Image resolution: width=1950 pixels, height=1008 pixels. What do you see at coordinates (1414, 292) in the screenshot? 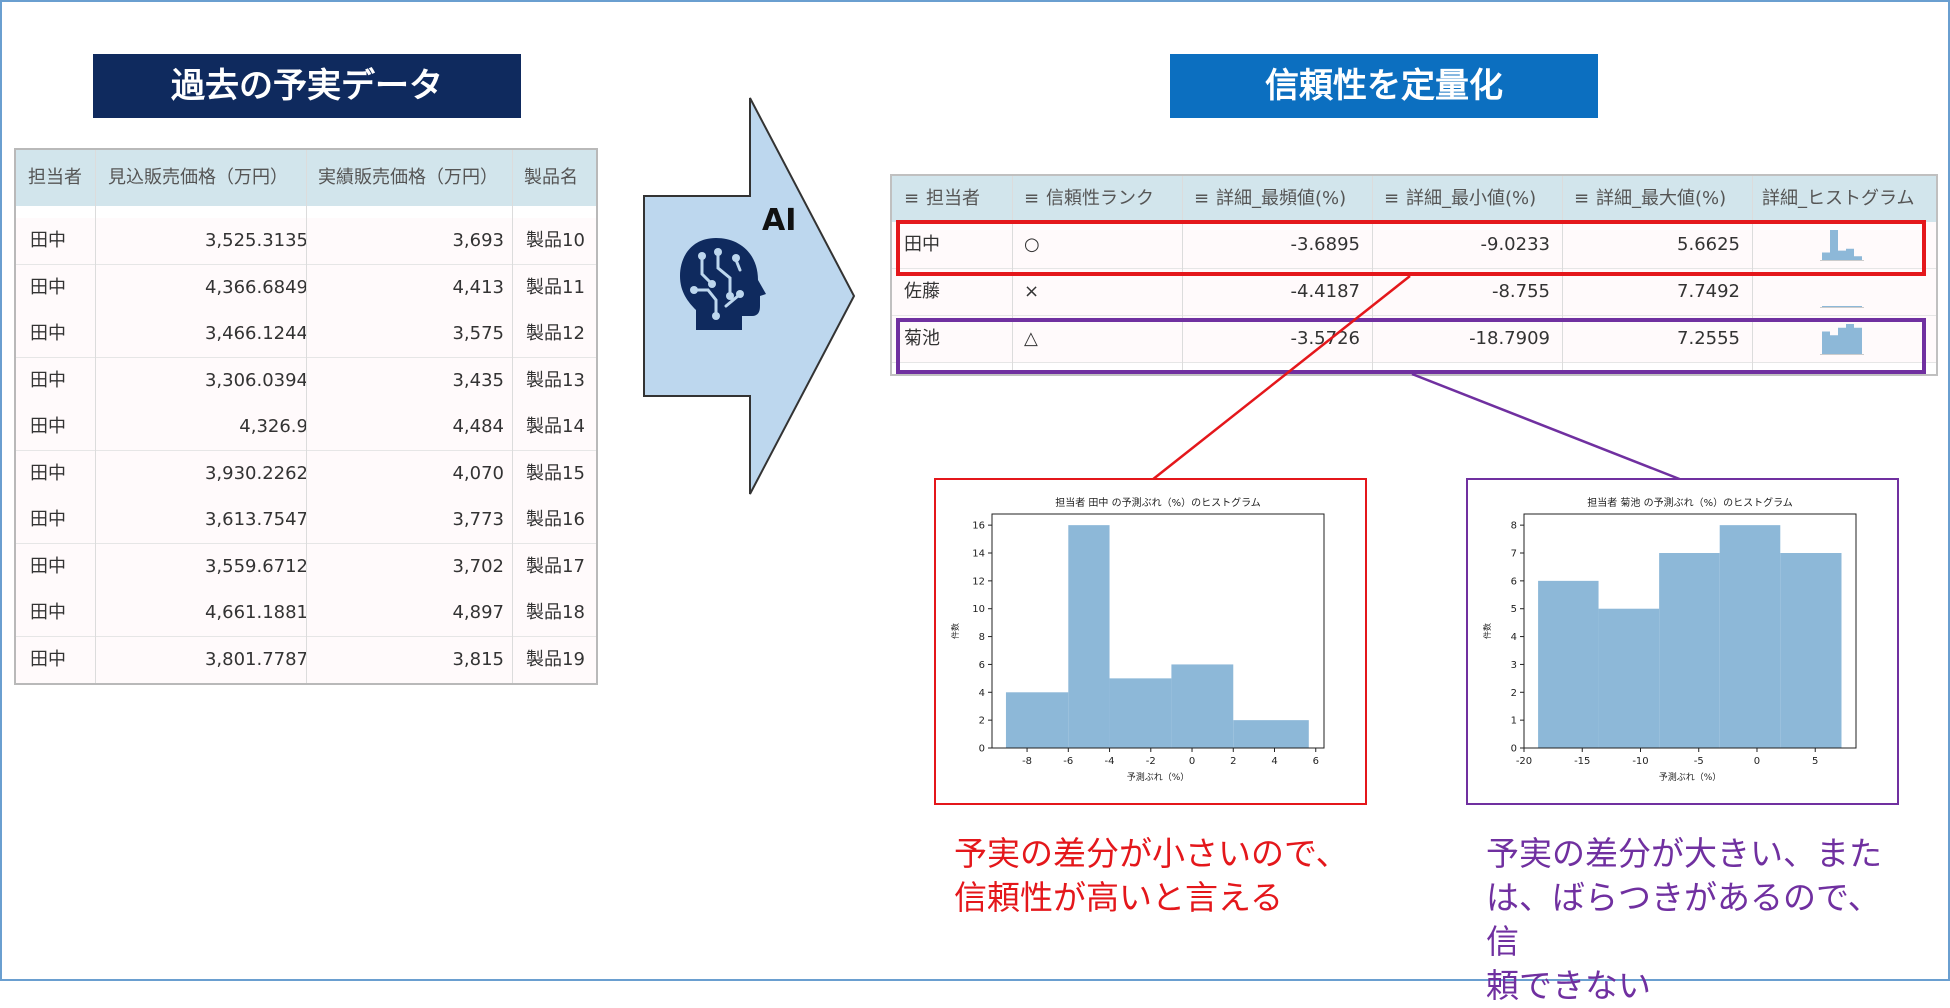
I see `table-row: 佐藤 × -4.4187 -8.755 7.7492` at bounding box center [1414, 292].